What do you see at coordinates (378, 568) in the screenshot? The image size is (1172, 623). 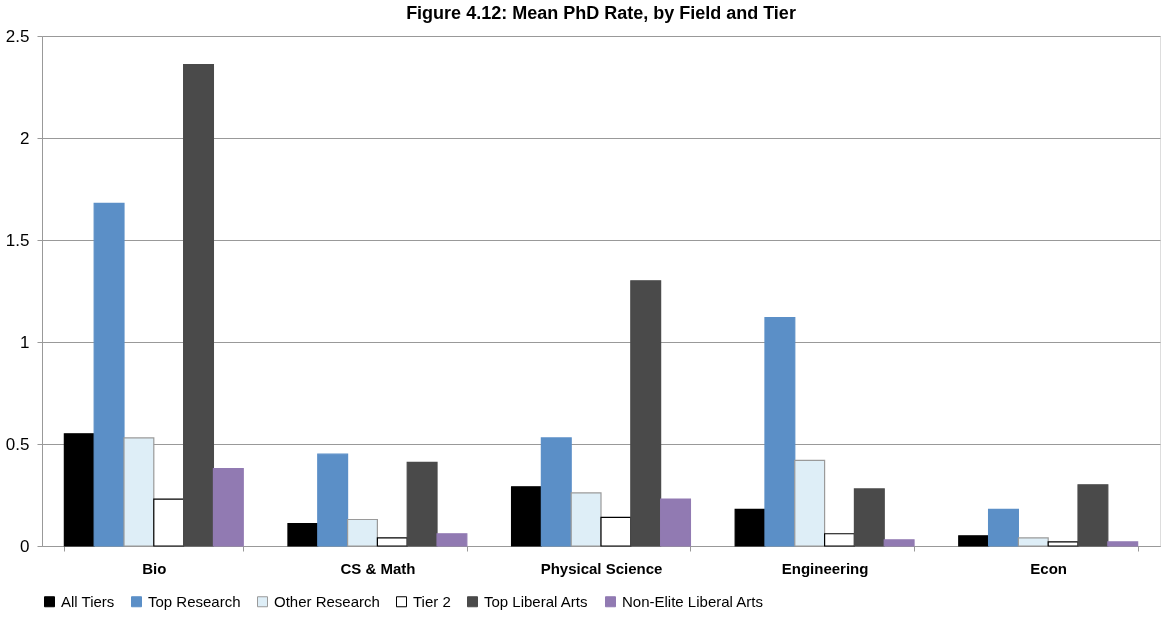 I see `x-tick-label: CS & Math` at bounding box center [378, 568].